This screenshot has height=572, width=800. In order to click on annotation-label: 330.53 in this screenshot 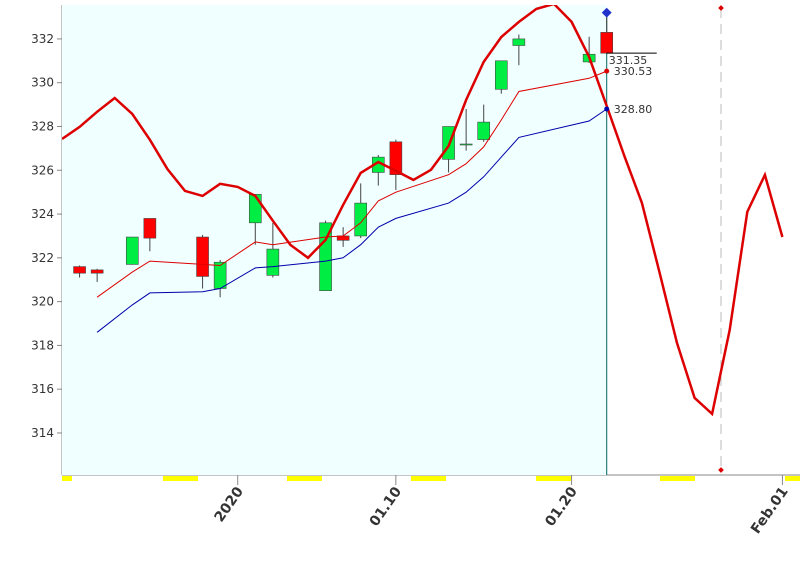, I will do `click(633, 71)`.